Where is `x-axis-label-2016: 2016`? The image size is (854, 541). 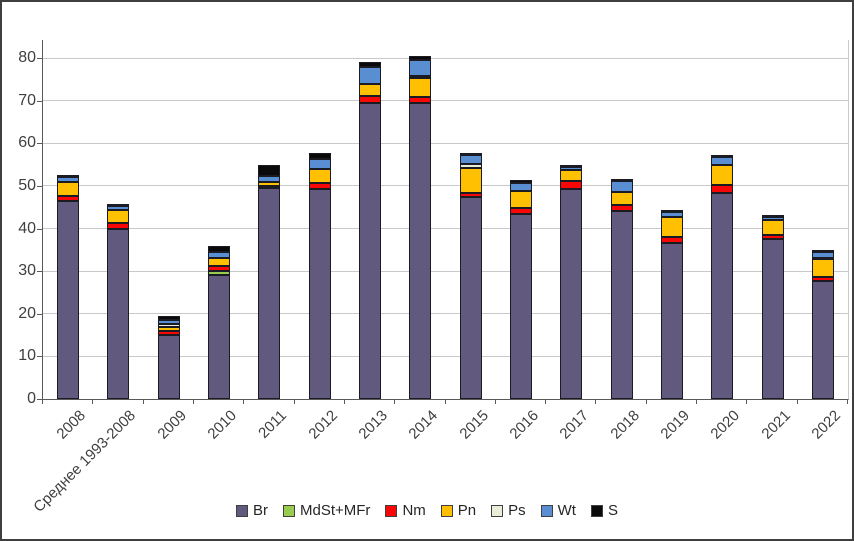
x-axis-label-2016: 2016 is located at coordinates (524, 425).